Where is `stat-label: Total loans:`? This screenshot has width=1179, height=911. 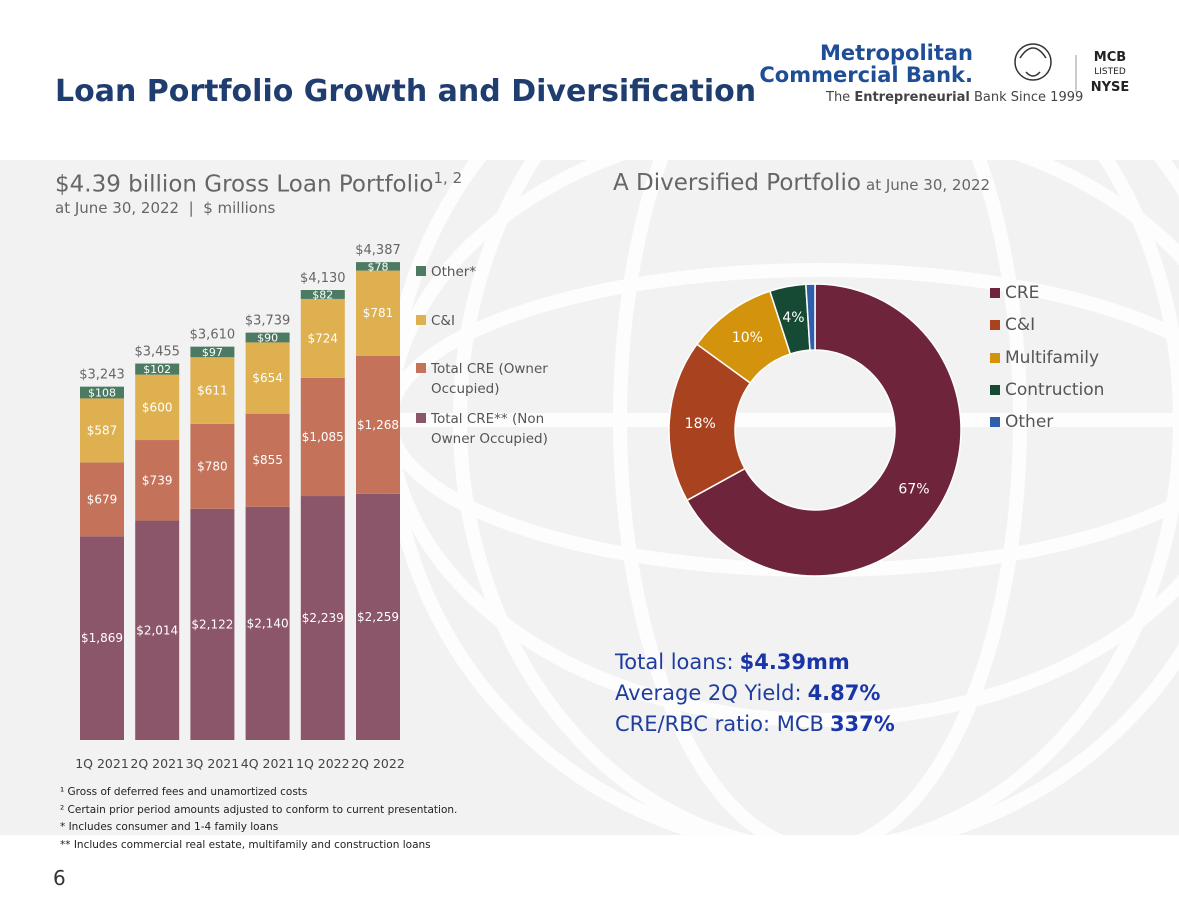 stat-label: Total loans: is located at coordinates (674, 662).